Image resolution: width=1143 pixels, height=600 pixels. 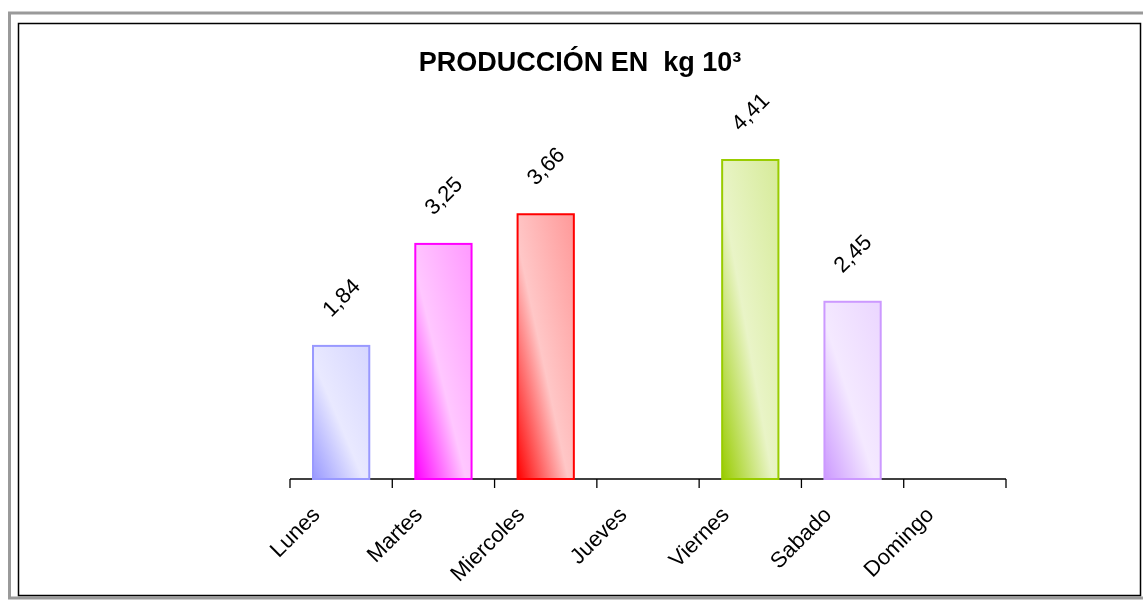 I want to click on data-label: 3,66, so click(x=545, y=165).